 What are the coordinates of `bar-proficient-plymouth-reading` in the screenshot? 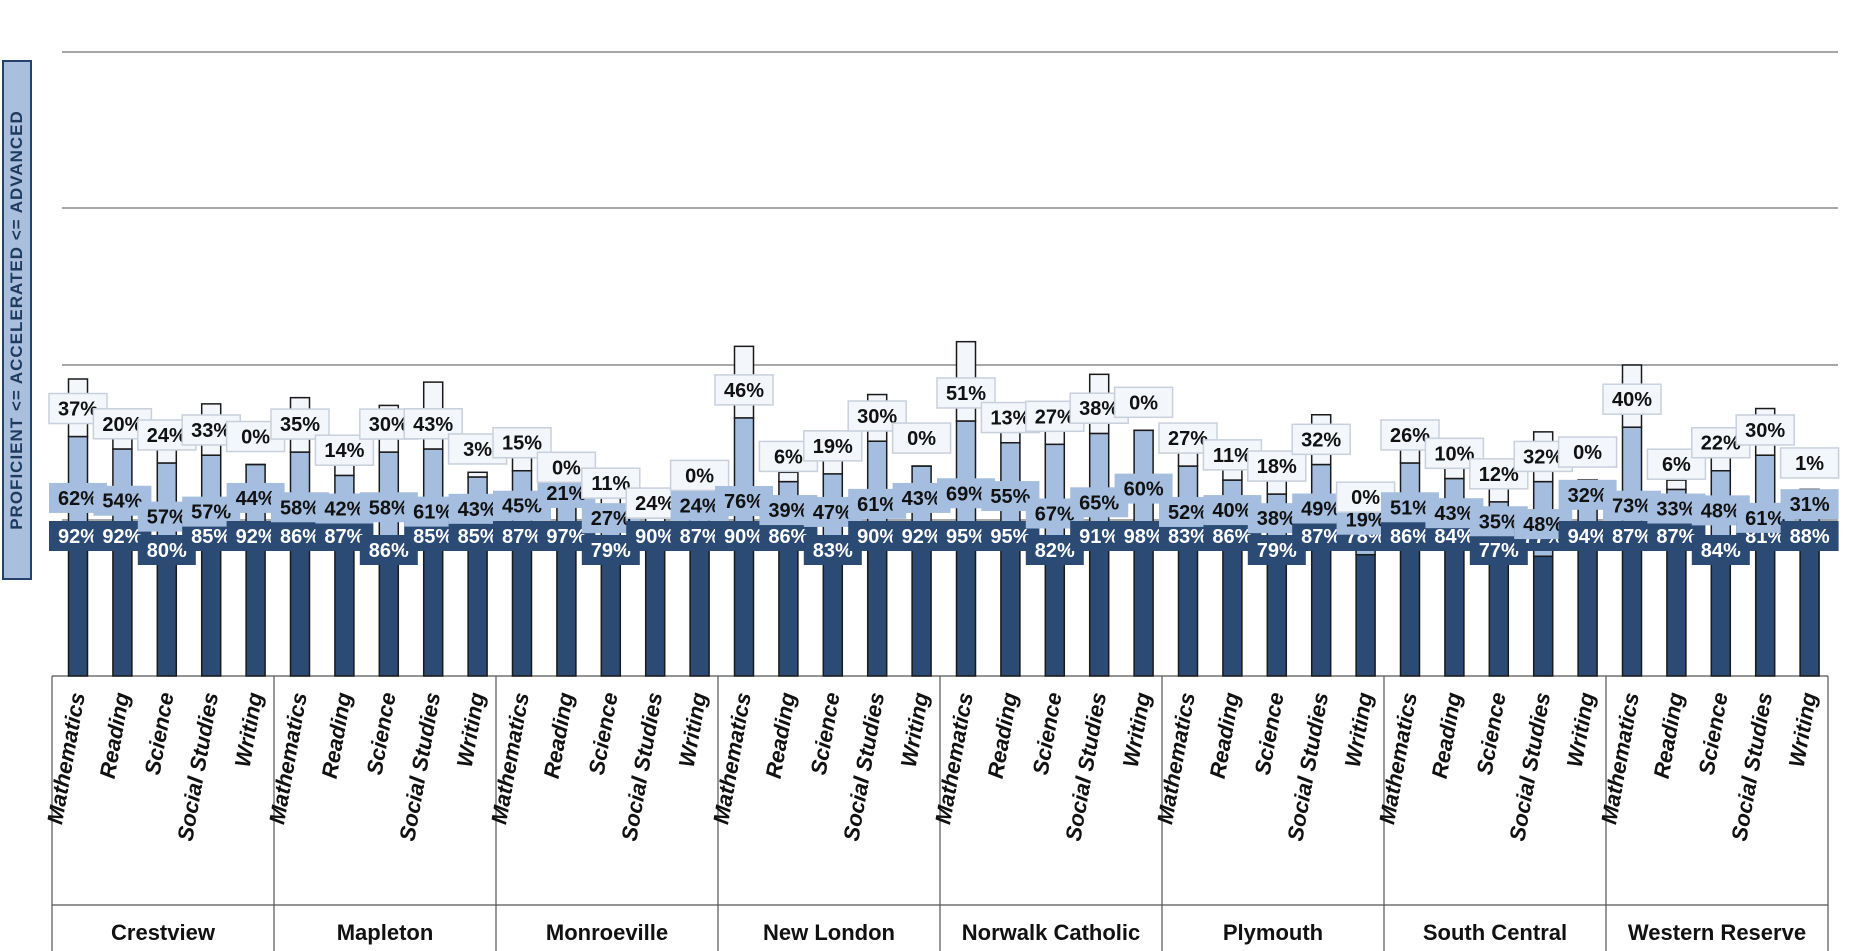 It's located at (1232, 609).